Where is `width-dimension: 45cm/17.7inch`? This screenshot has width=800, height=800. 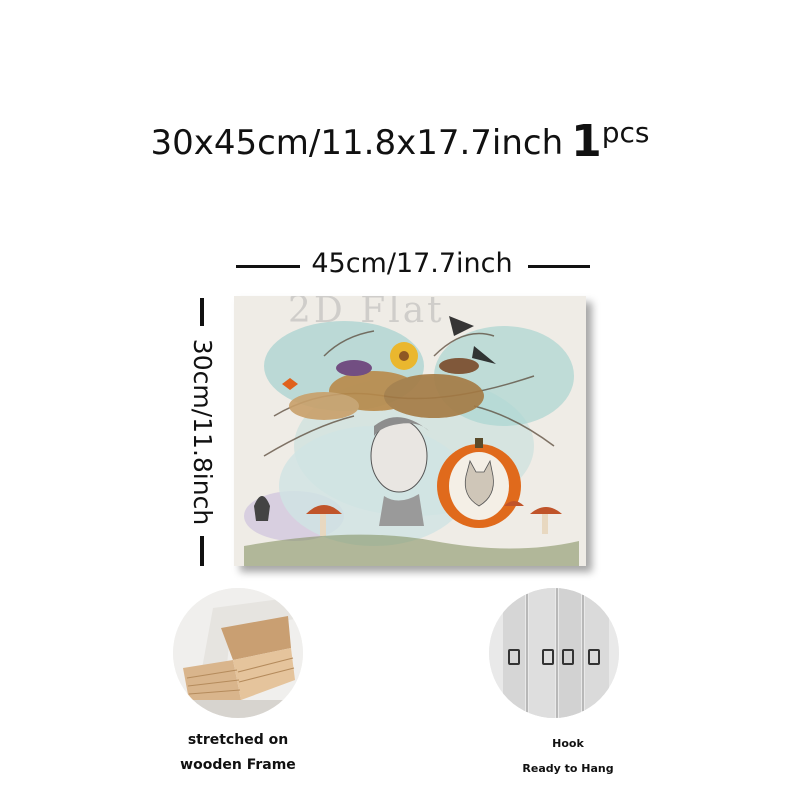 width-dimension: 45cm/17.7inch is located at coordinates (412, 264).